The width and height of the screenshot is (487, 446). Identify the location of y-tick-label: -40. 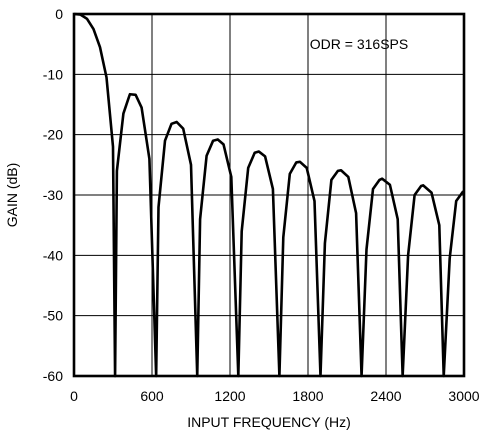
(53, 255).